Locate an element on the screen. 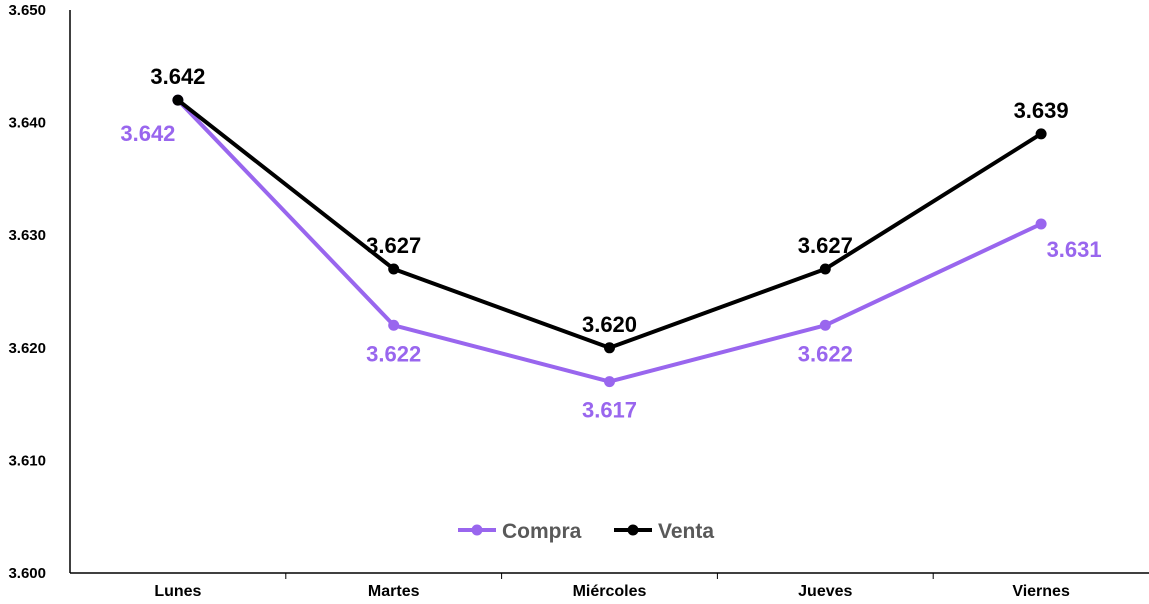 The width and height of the screenshot is (1149, 604). data-label-venta: 3.639 is located at coordinates (1041, 110).